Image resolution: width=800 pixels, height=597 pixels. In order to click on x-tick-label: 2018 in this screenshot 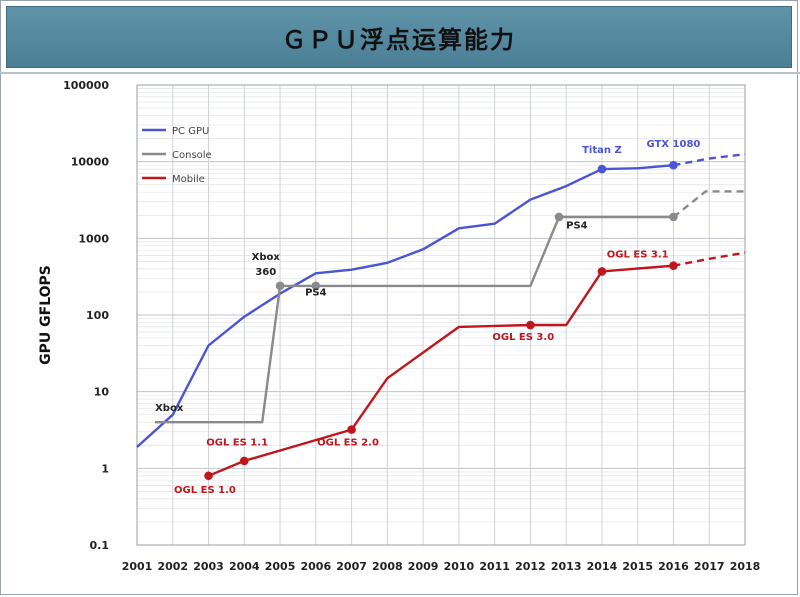, I will do `click(745, 566)`.